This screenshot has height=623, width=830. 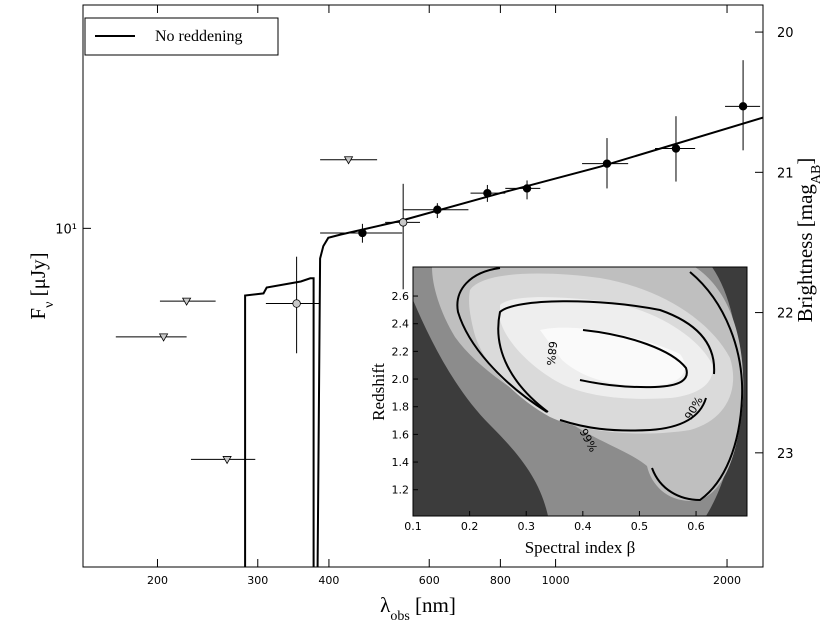 I want to click on contour-label: 68%, so click(x=551, y=354).